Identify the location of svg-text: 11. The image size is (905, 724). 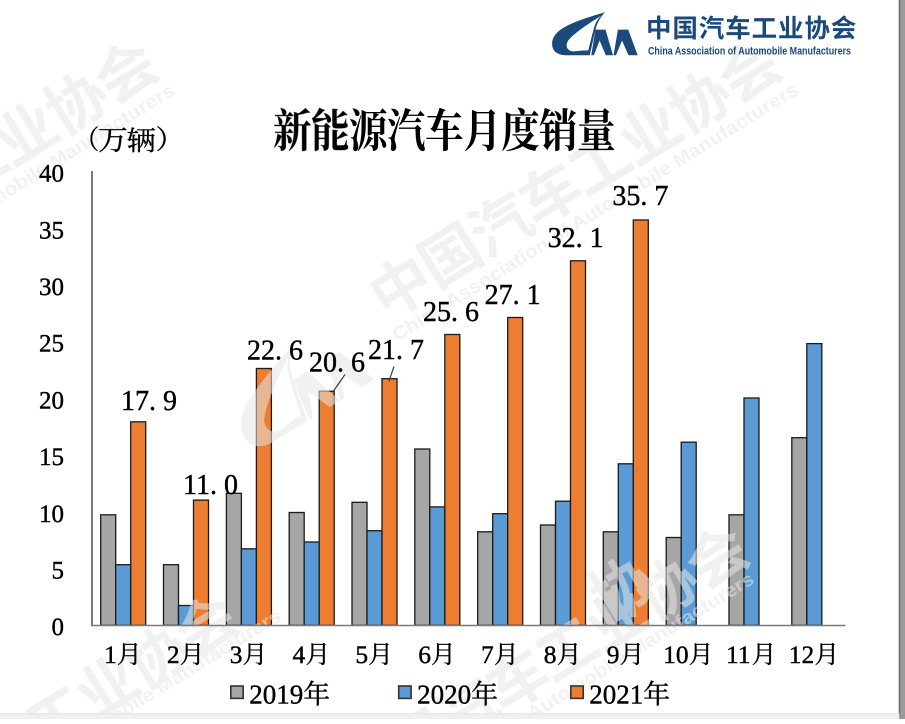
(738, 654).